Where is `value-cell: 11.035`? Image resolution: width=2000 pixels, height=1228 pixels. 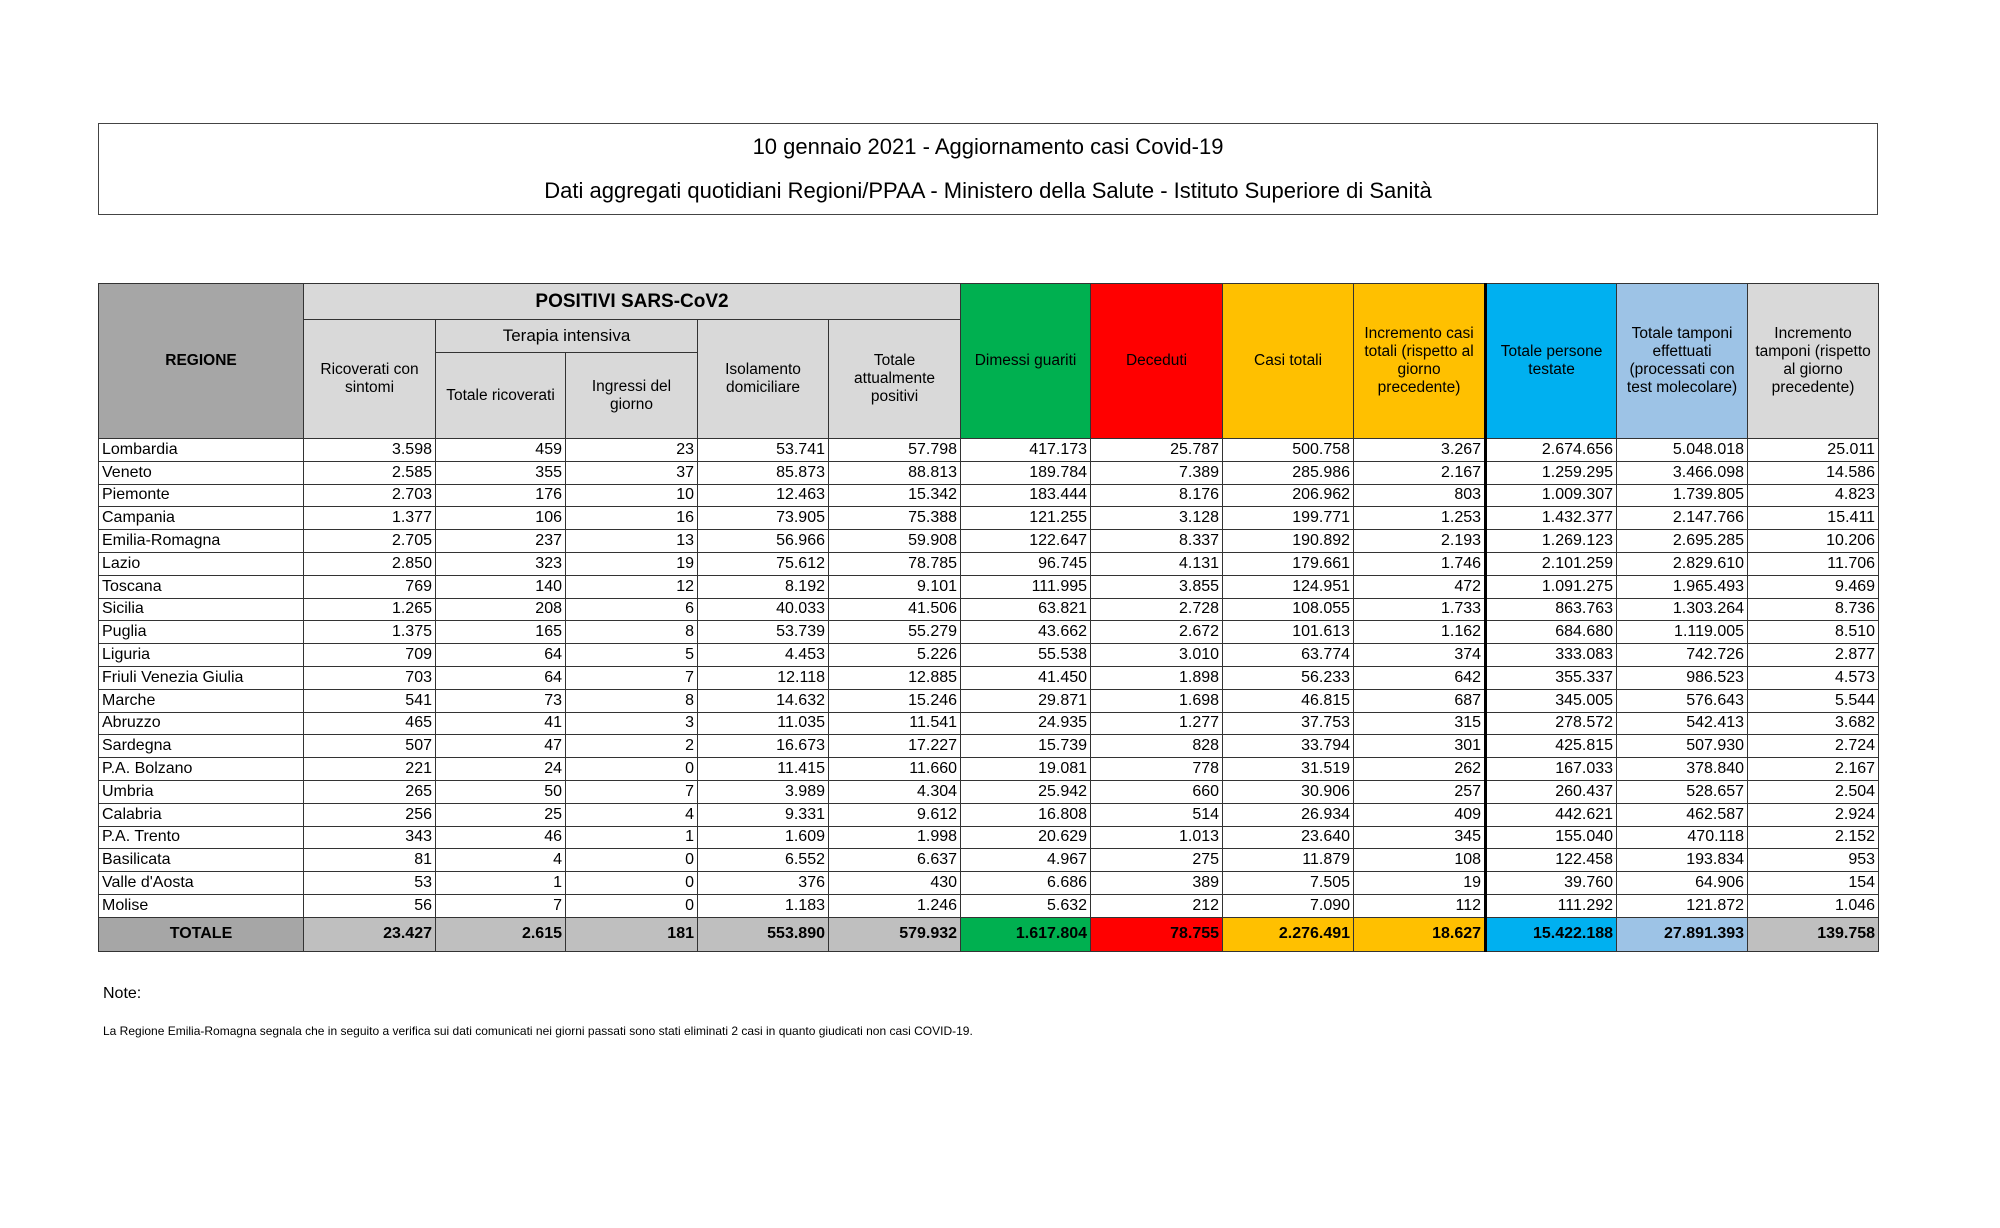
value-cell: 11.035 is located at coordinates (763, 723).